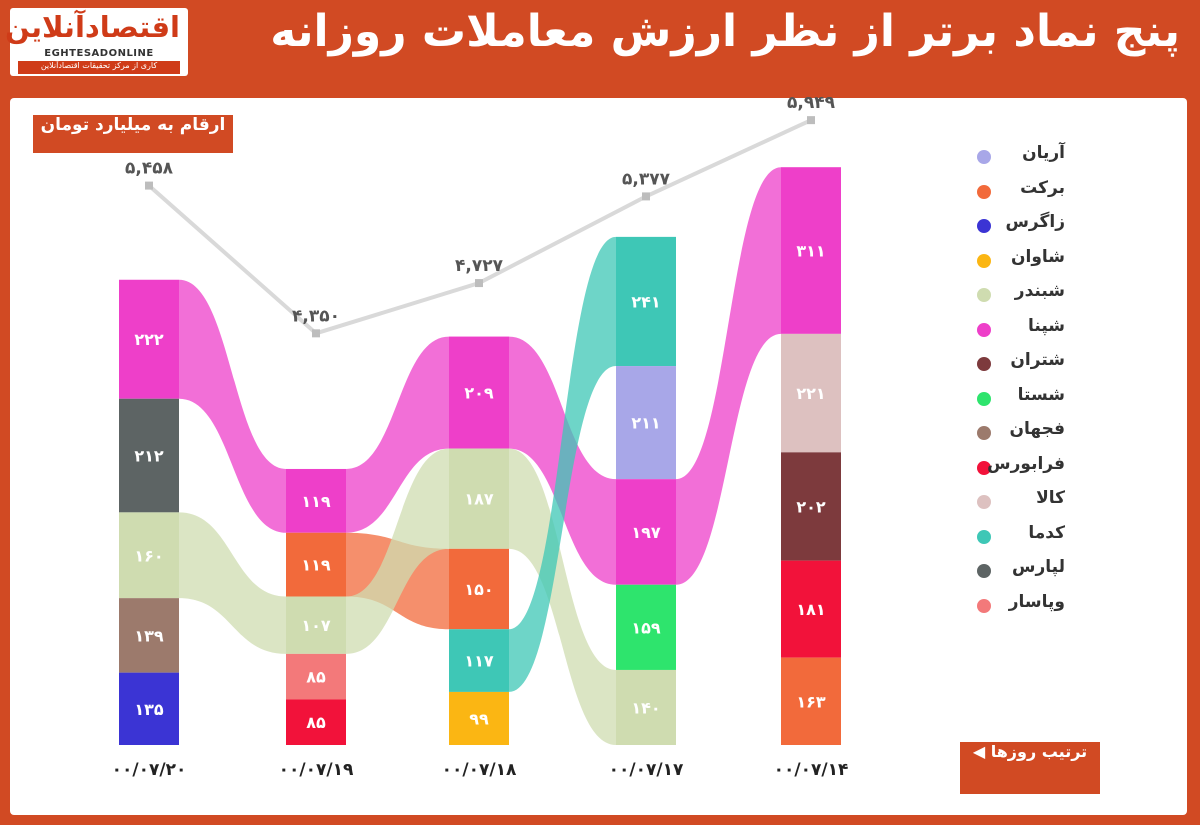 The image size is (1200, 825). Describe the element at coordinates (1030, 768) in the screenshot. I see `day-order-note: ترتیب روزها ◀` at that location.